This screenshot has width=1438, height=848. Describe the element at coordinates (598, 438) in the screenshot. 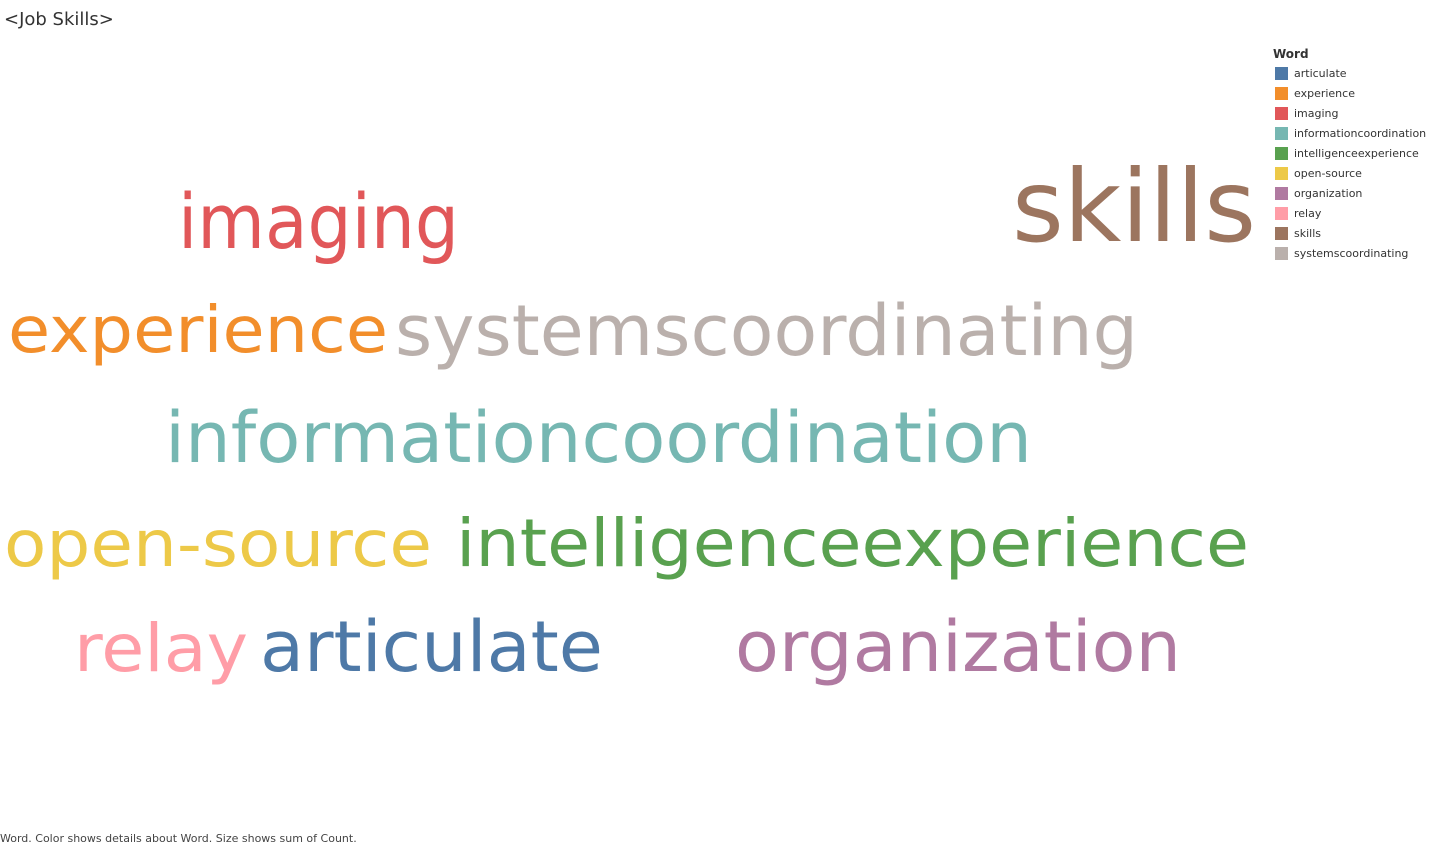

I see `word-informationcoordination: informationcoordination` at that location.